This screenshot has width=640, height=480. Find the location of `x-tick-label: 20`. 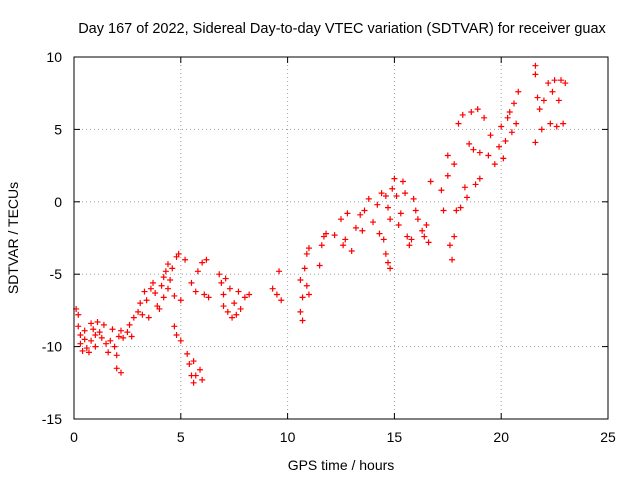

x-tick-label: 20 is located at coordinates (501, 437).